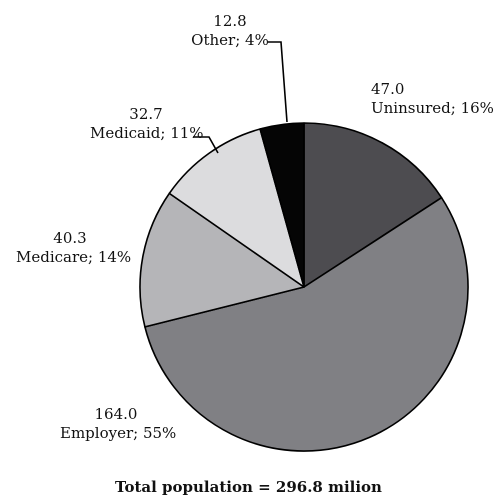  What do you see at coordinates (70, 238) in the screenshot?
I see `slice-value-medicare: 40.3` at bounding box center [70, 238].